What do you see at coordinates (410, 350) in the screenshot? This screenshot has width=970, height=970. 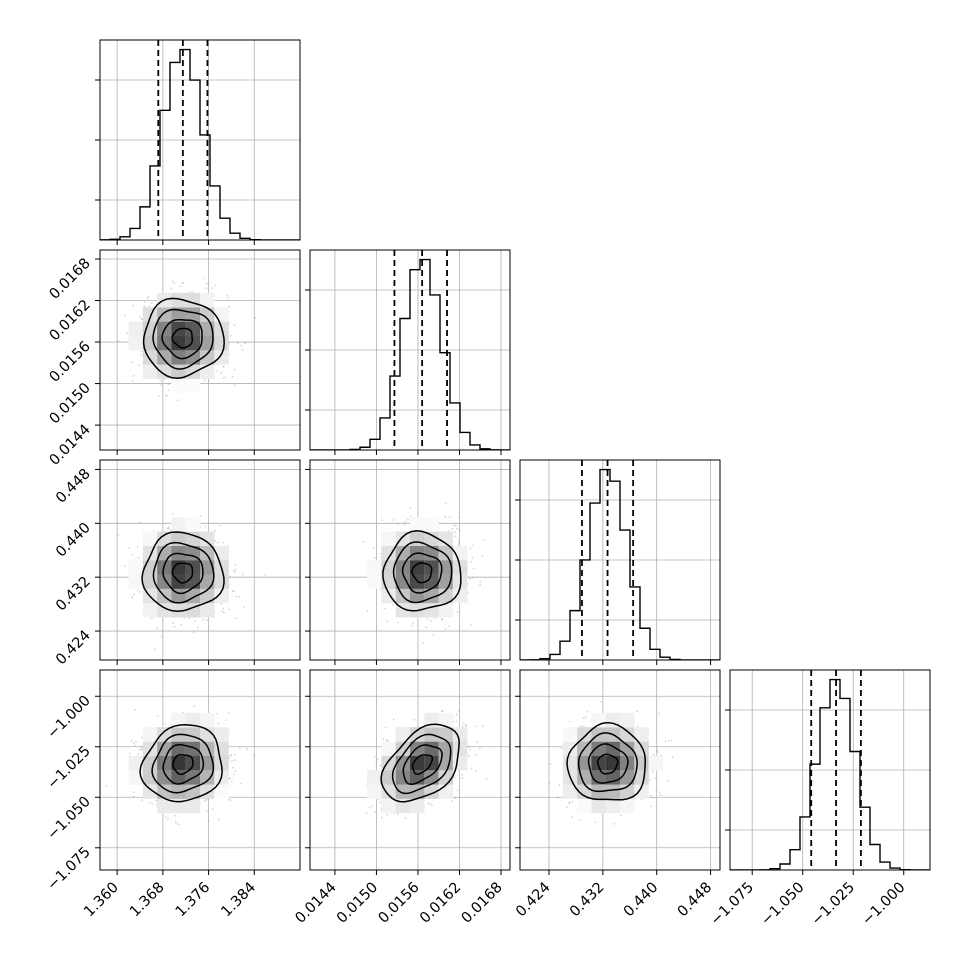 I see `panel-frame` at bounding box center [410, 350].